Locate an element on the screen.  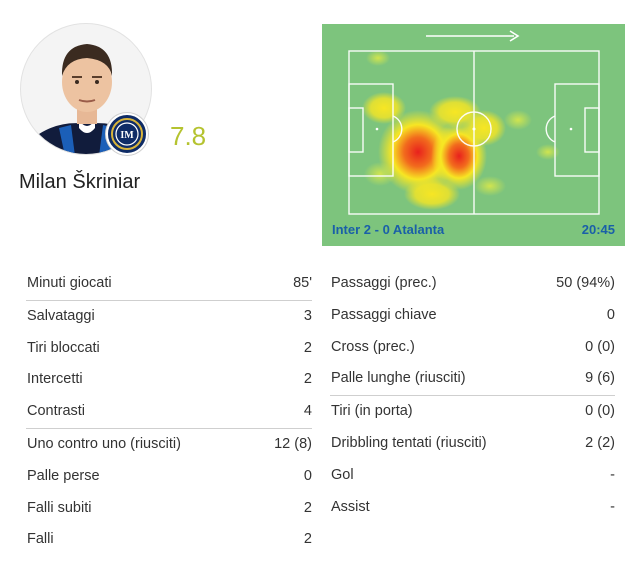
stat-row: Passaggi (prec.) 50 (94%) is located at coordinates (473, 284).